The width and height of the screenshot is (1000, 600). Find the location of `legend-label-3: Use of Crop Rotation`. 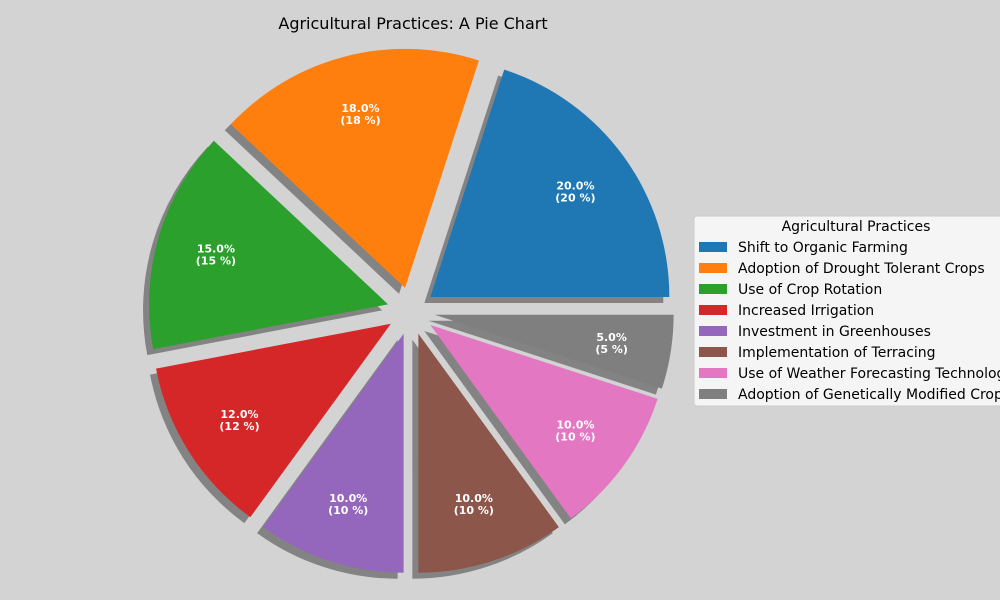

legend-label-3: Use of Crop Rotation is located at coordinates (810, 290).